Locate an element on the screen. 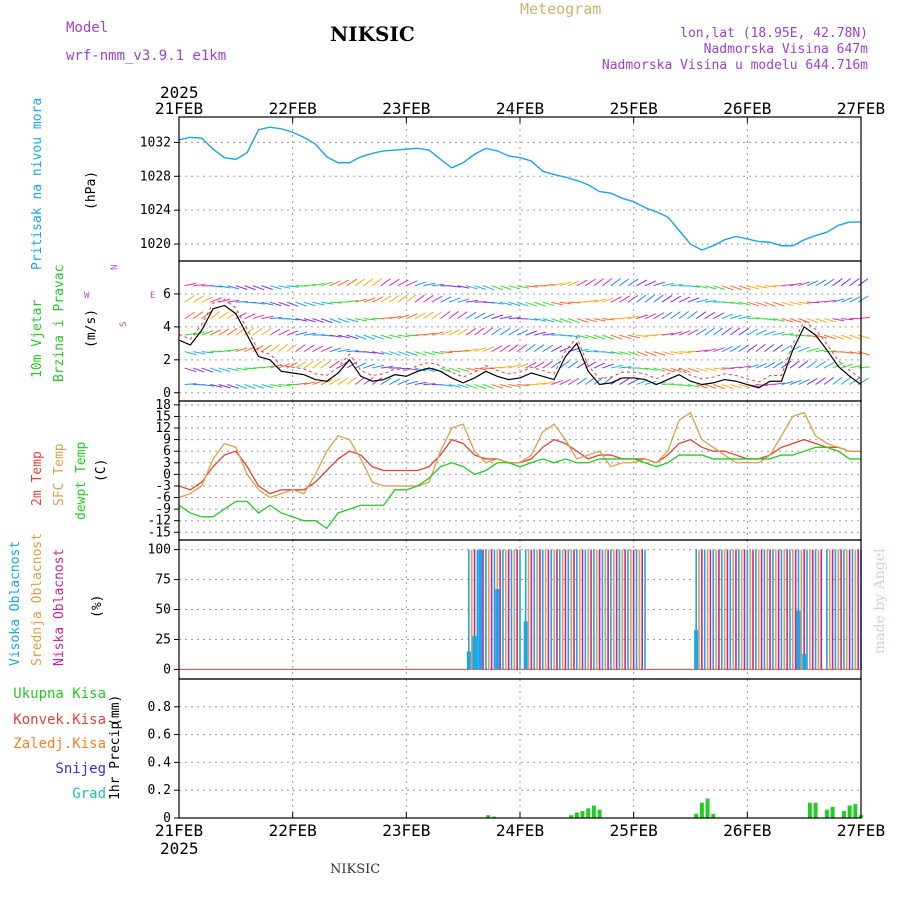  pressure-line is located at coordinates (519, 188).